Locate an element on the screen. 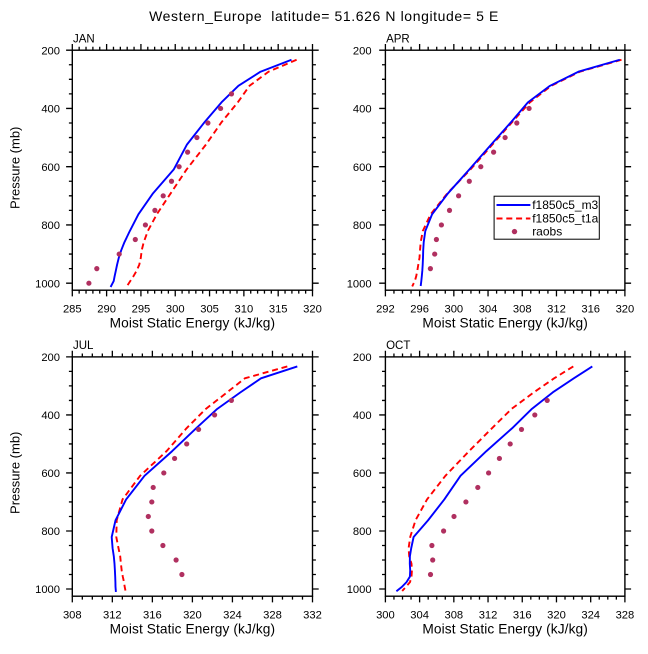  svg-text: f1850c5_t1a is located at coordinates (565, 219).